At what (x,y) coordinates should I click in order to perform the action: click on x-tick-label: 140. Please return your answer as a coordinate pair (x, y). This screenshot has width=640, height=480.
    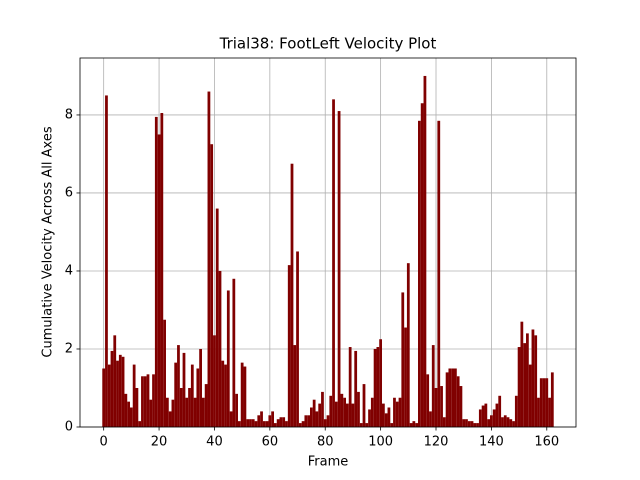
    Looking at the image, I should click on (491, 442).